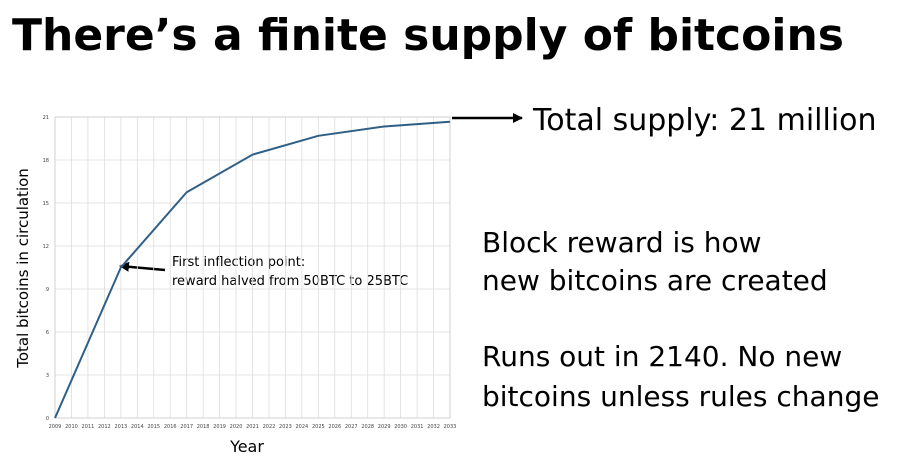 The image size is (903, 468). What do you see at coordinates (236, 427) in the screenshot?
I see `x-tick-label: 2020` at bounding box center [236, 427].